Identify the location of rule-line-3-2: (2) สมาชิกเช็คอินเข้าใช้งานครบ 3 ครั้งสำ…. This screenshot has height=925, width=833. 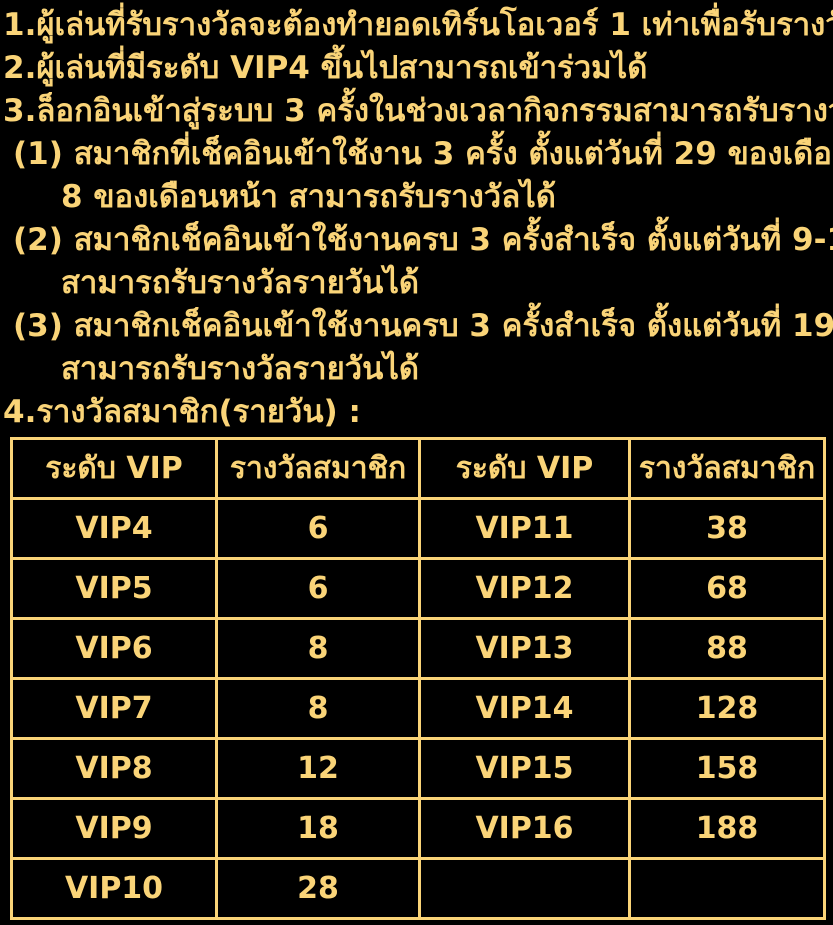
(423, 240).